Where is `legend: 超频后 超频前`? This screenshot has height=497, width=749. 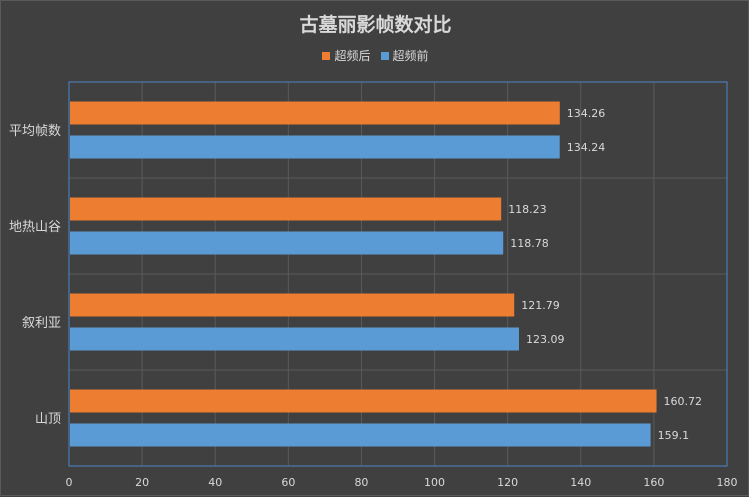 legend: 超频后 超频前 is located at coordinates (375, 55).